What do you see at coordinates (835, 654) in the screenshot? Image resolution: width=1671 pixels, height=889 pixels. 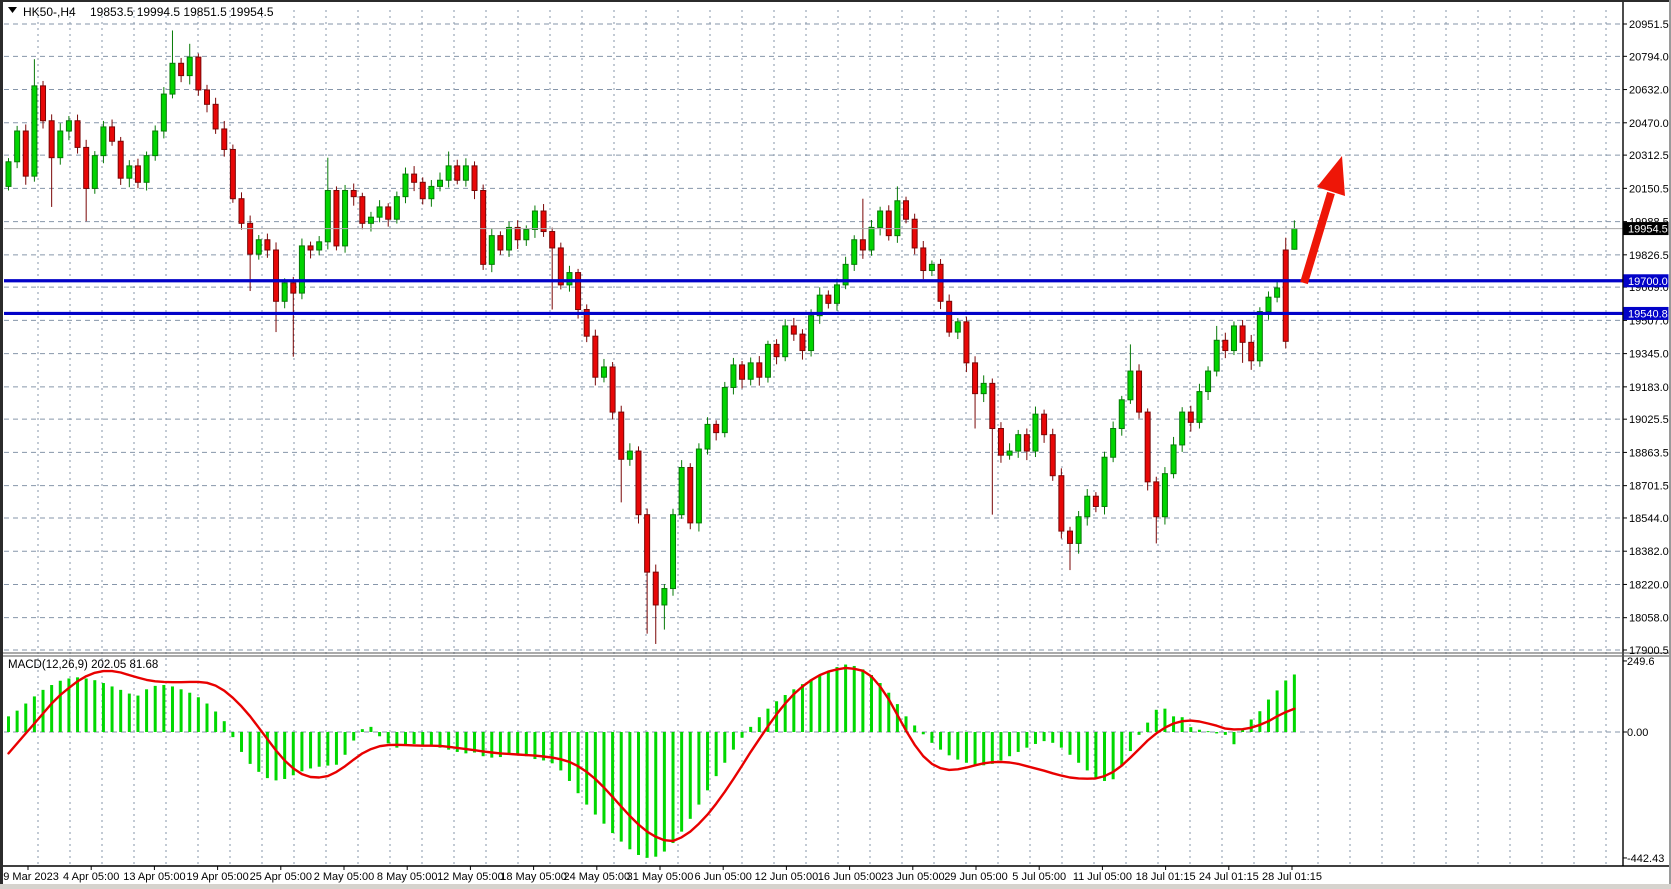 I see `pane-splitter` at bounding box center [835, 654].